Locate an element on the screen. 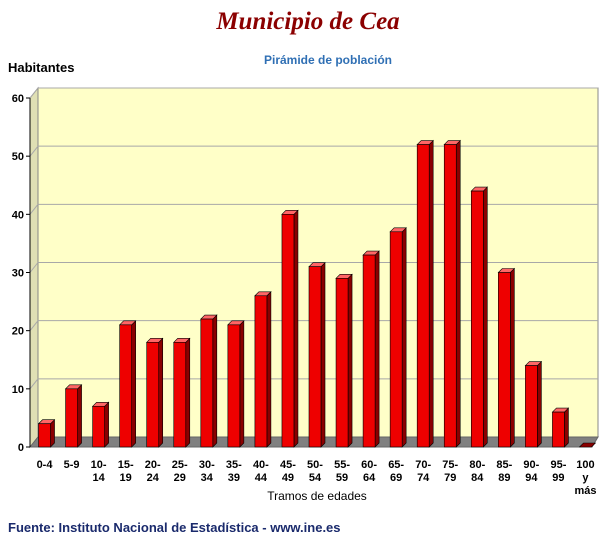 The width and height of the screenshot is (616, 548). x-tick-label: 35-39 is located at coordinates (234, 471).